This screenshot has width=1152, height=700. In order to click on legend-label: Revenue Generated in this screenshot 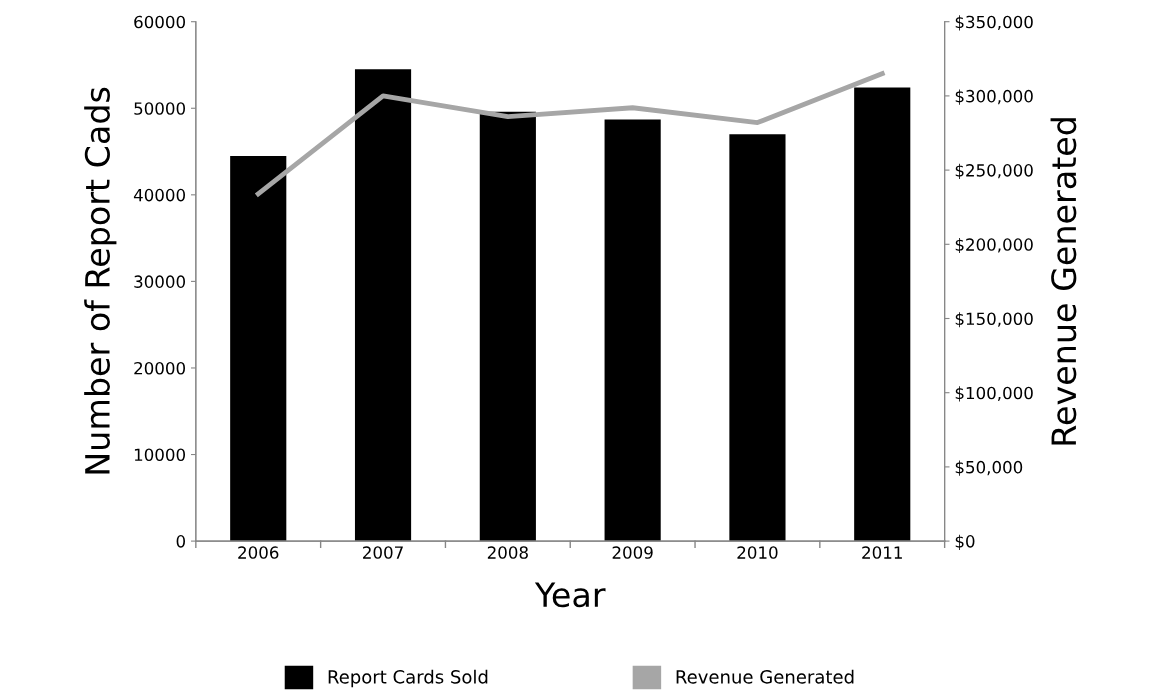, I will do `click(765, 676)`.